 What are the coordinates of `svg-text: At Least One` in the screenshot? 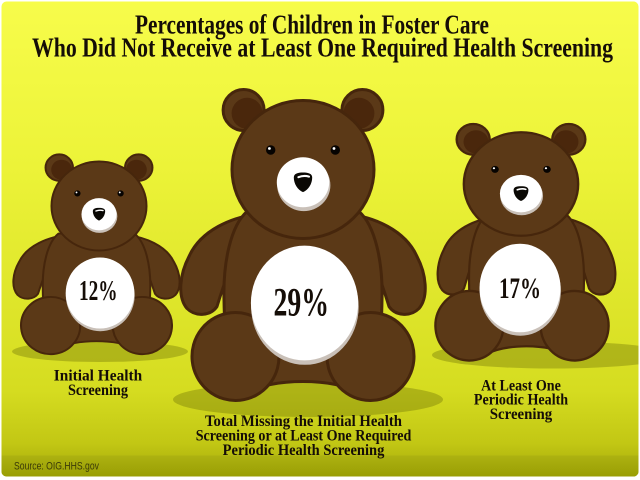 It's located at (521, 385).